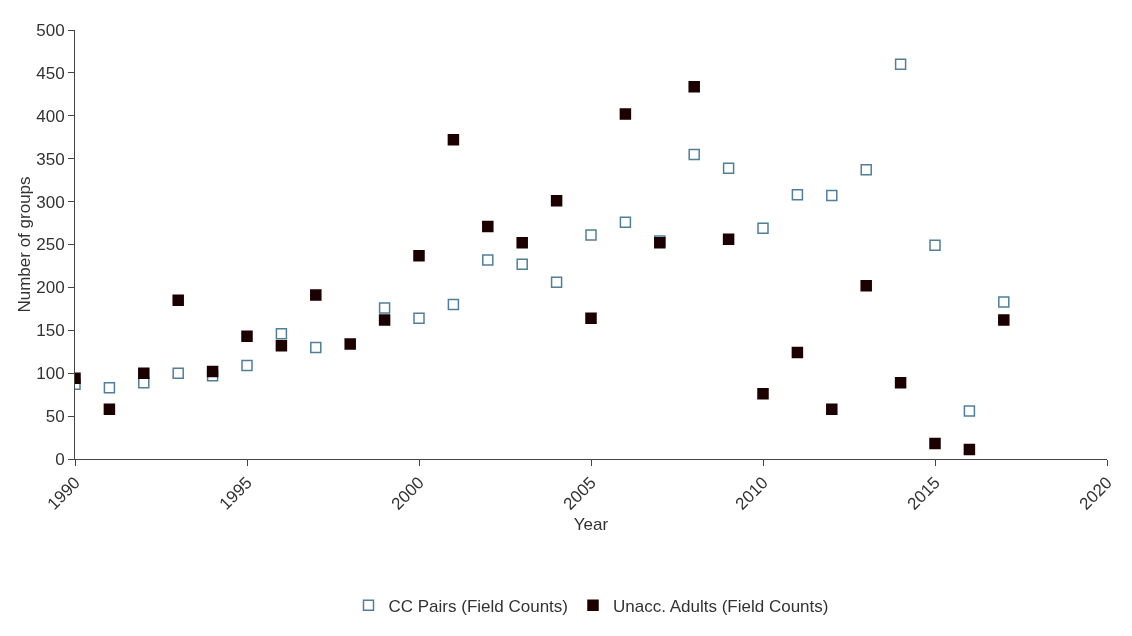  What do you see at coordinates (50, 159) in the screenshot?
I see `y-tick-label: 350` at bounding box center [50, 159].